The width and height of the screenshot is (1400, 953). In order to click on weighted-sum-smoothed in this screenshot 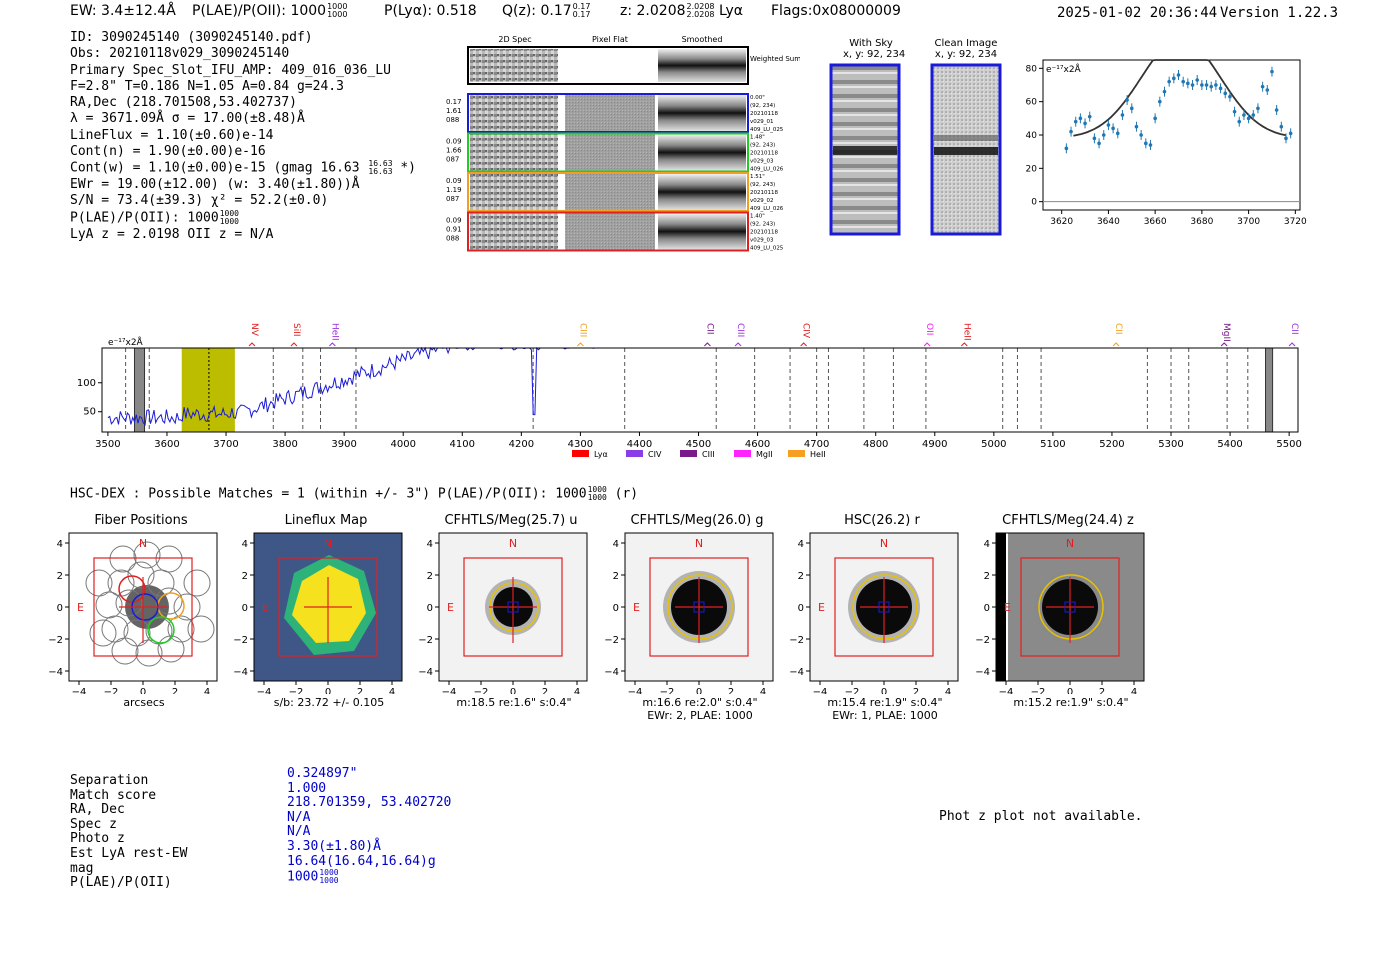, I will do `click(702, 65)`.